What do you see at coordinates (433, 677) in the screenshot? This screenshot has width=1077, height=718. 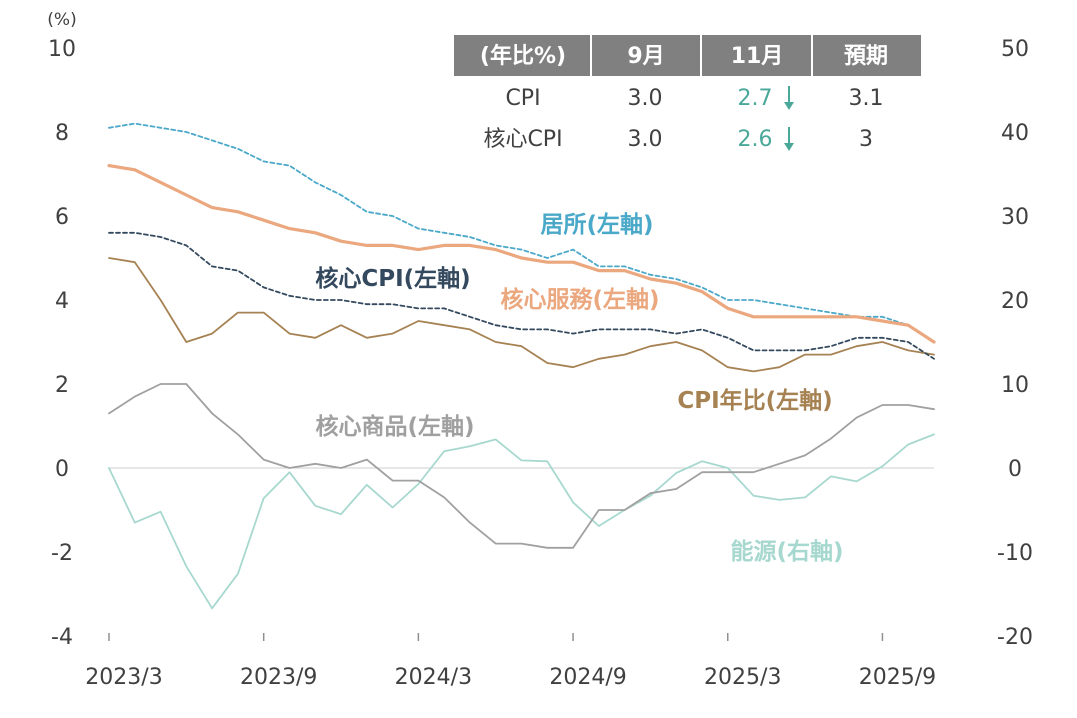 I see `x-tick-label: 2024/3` at bounding box center [433, 677].